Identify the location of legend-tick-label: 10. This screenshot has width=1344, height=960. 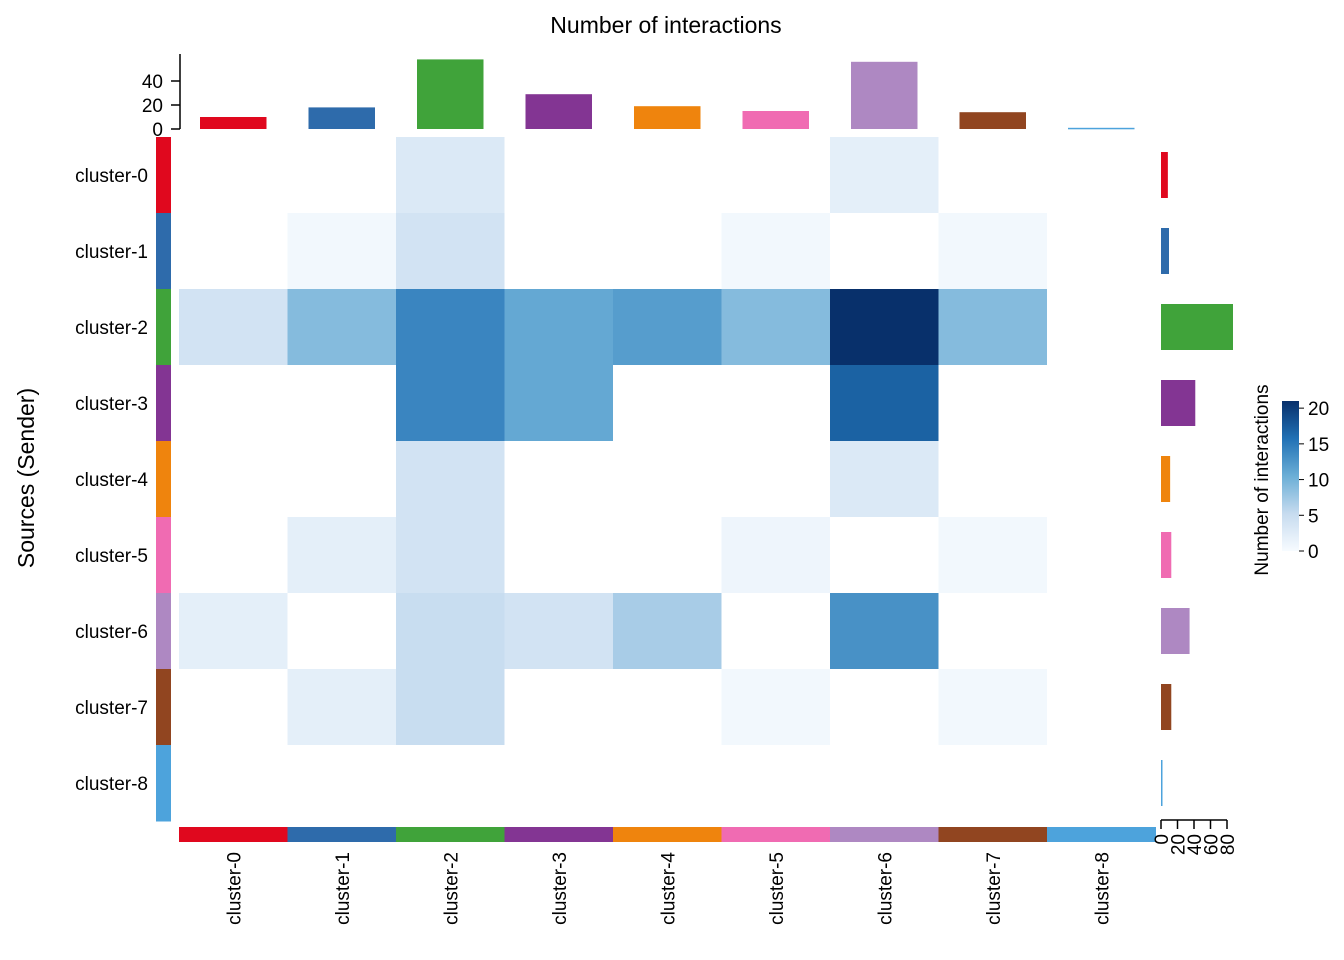
(1318, 481).